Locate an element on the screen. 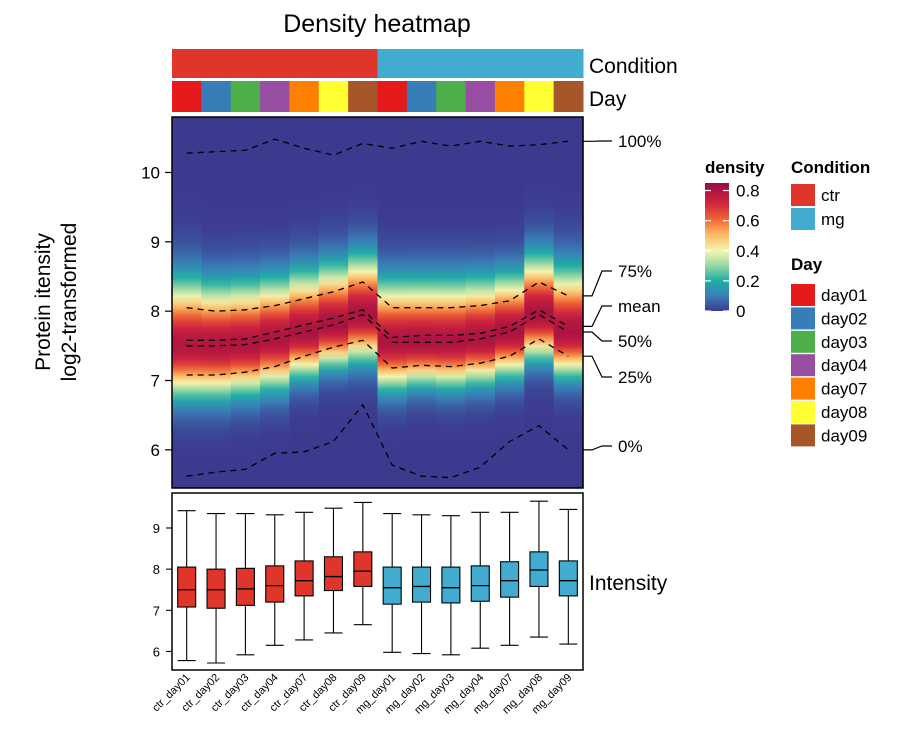 This screenshot has width=900, height=750. condition-annotation-label: Condition is located at coordinates (633, 66).